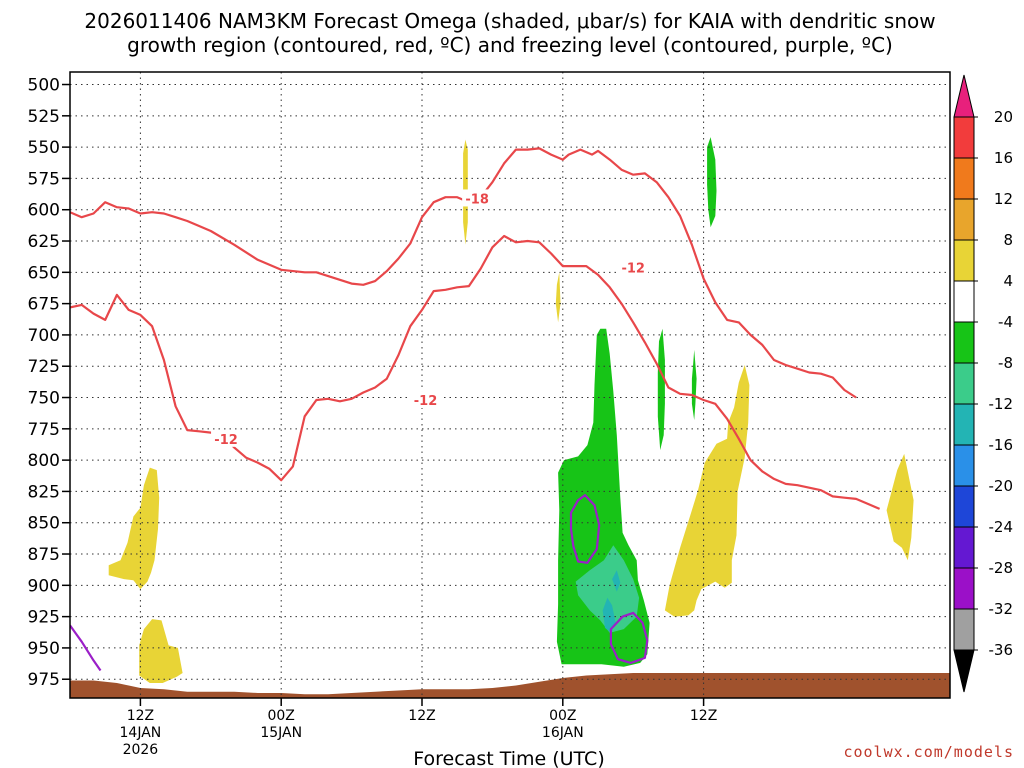 The width and height of the screenshot is (1024, 768). I want to click on y-tick-label: 800, so click(44, 461).